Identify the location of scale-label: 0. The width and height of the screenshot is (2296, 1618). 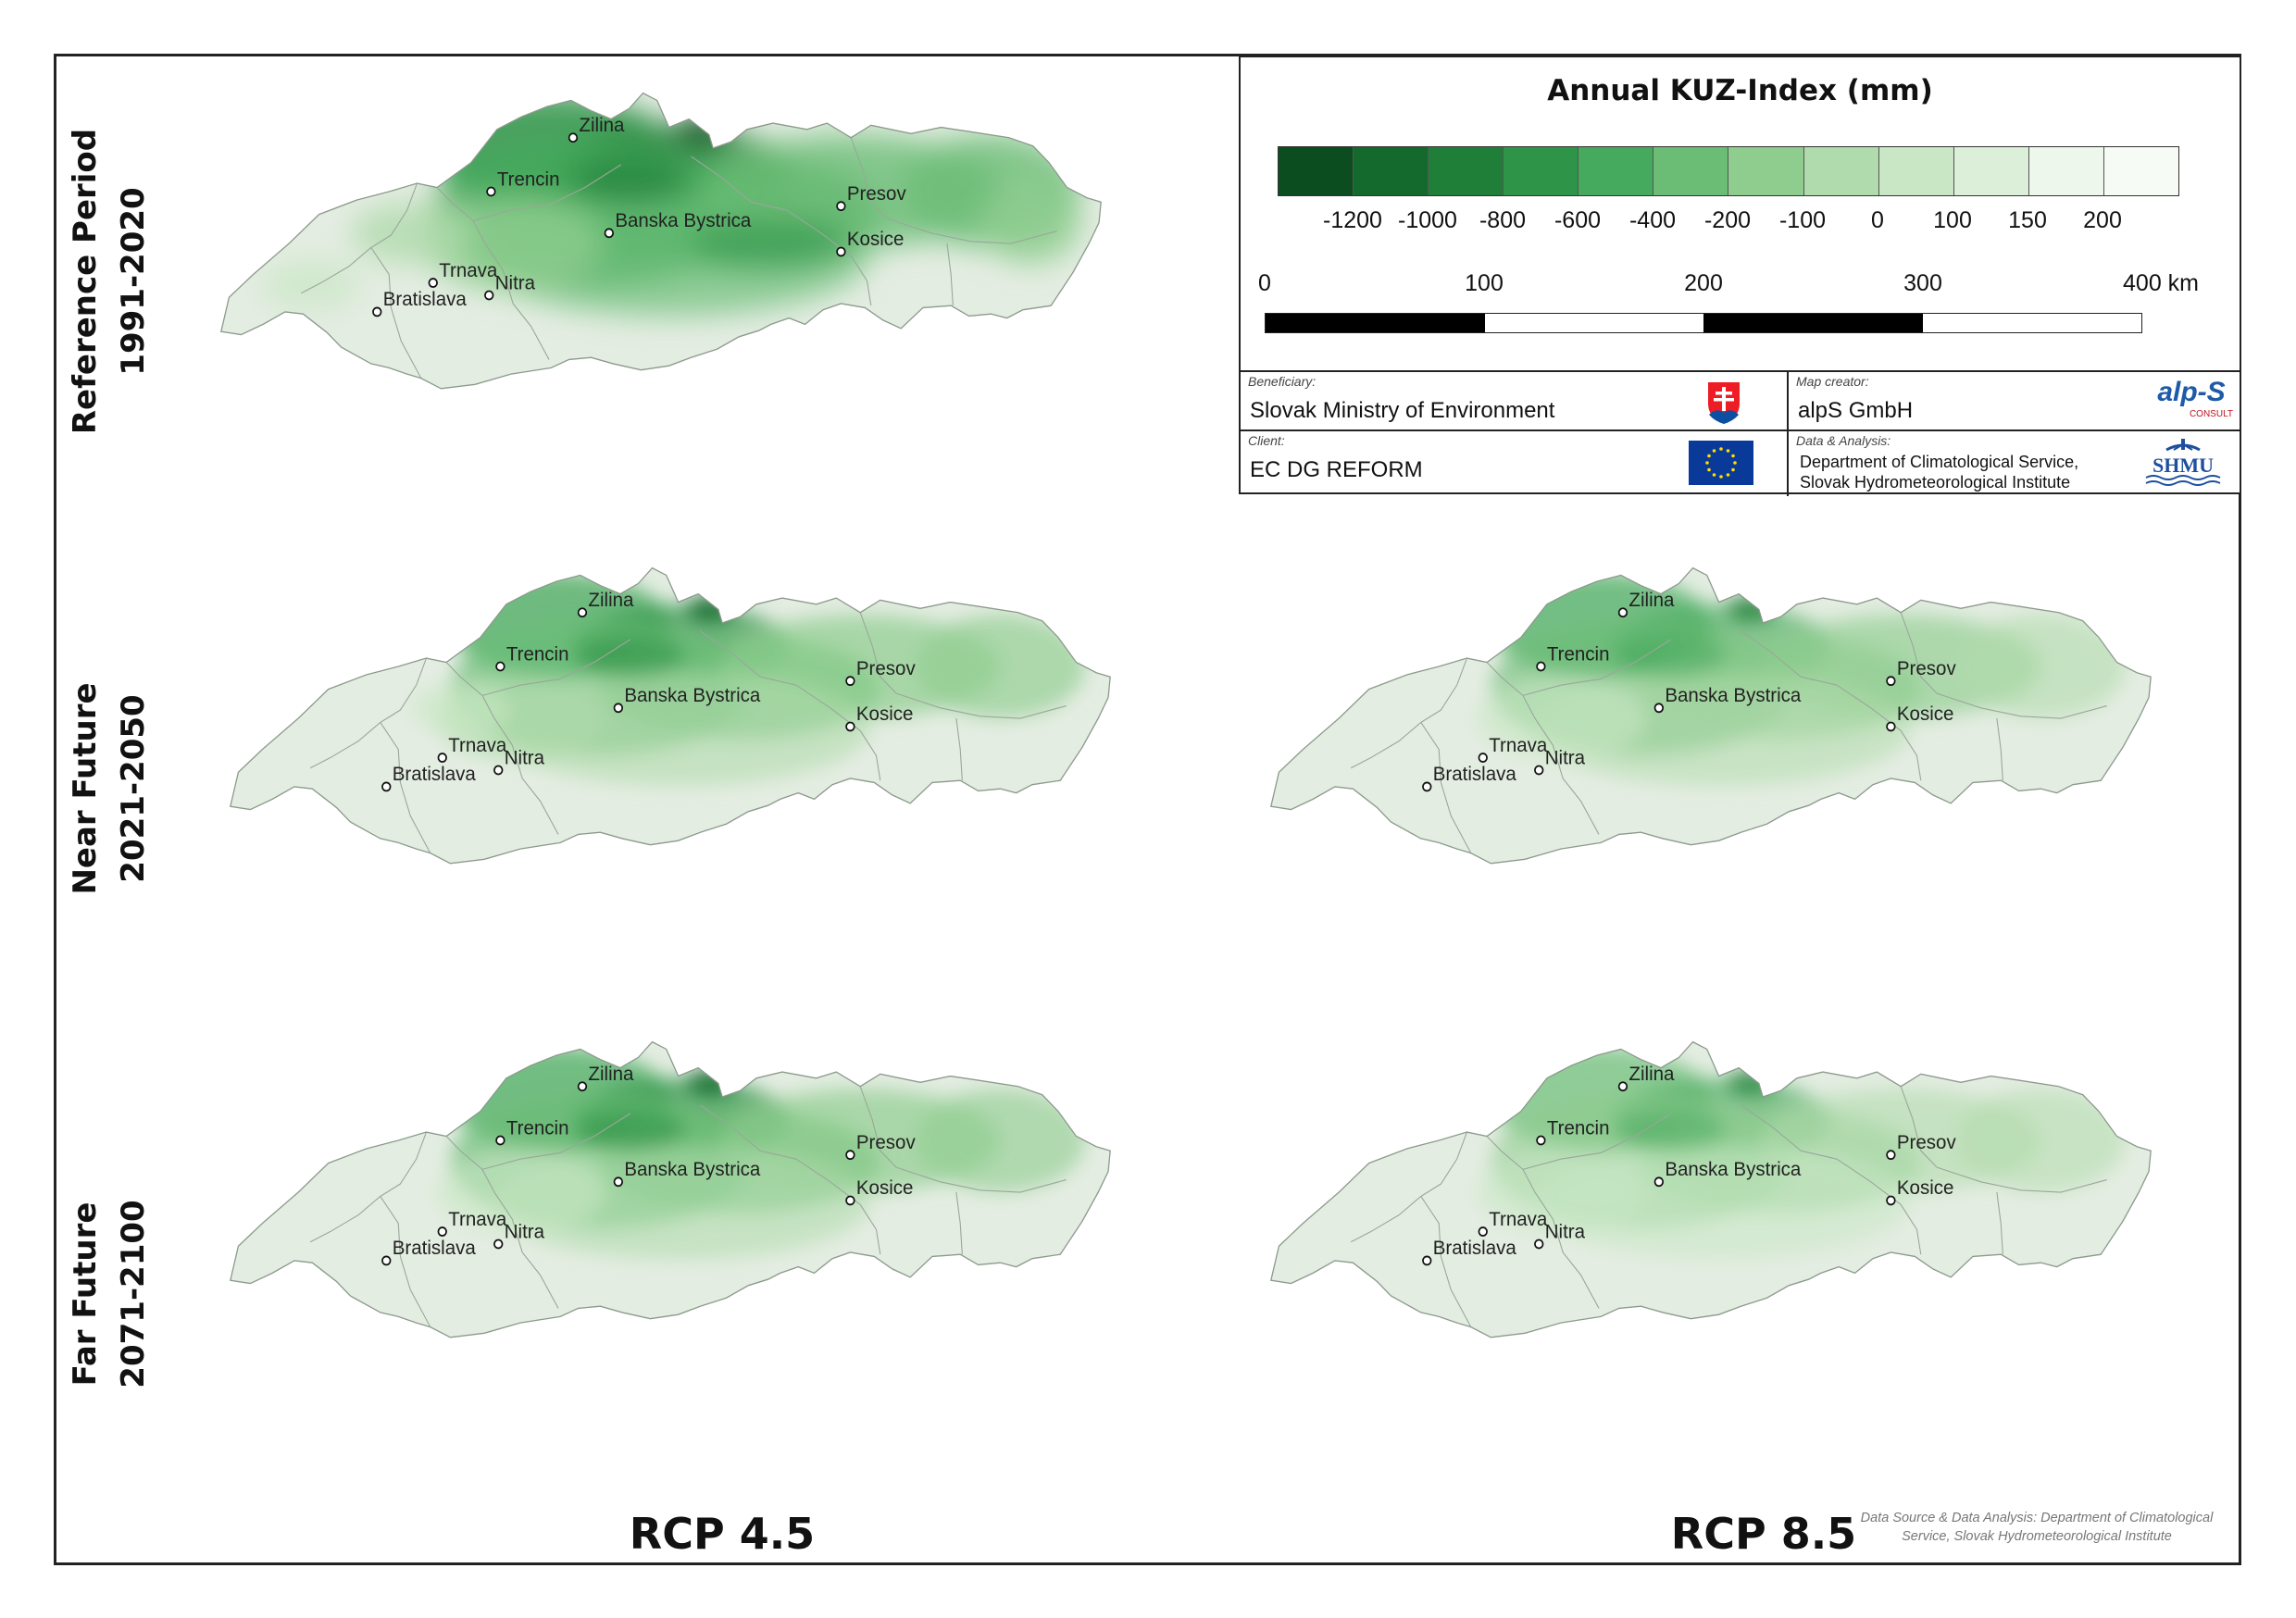
(1264, 283).